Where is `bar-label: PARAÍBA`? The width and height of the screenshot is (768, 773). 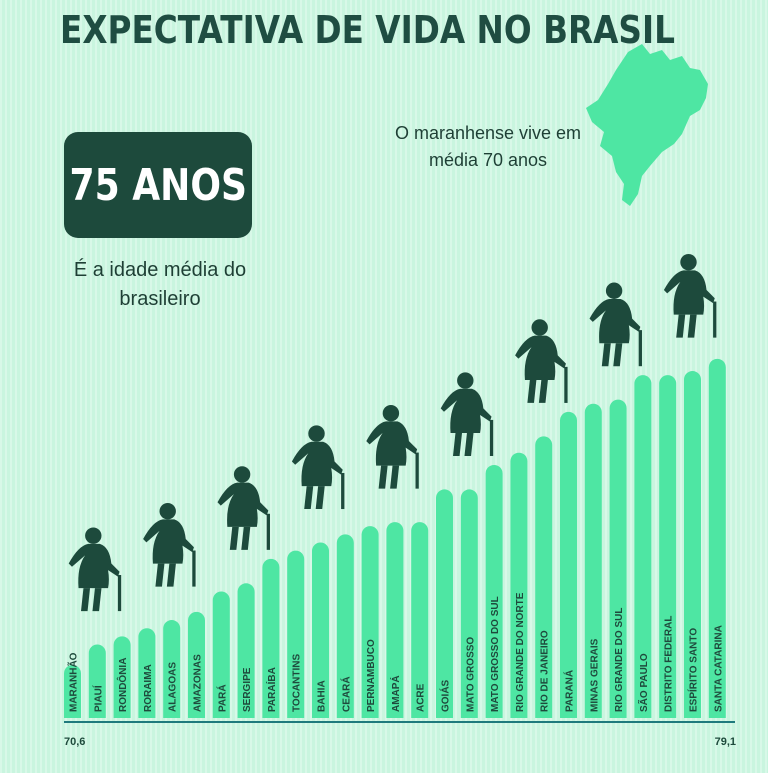 bar-label: PARAÍBA is located at coordinates (271, 689).